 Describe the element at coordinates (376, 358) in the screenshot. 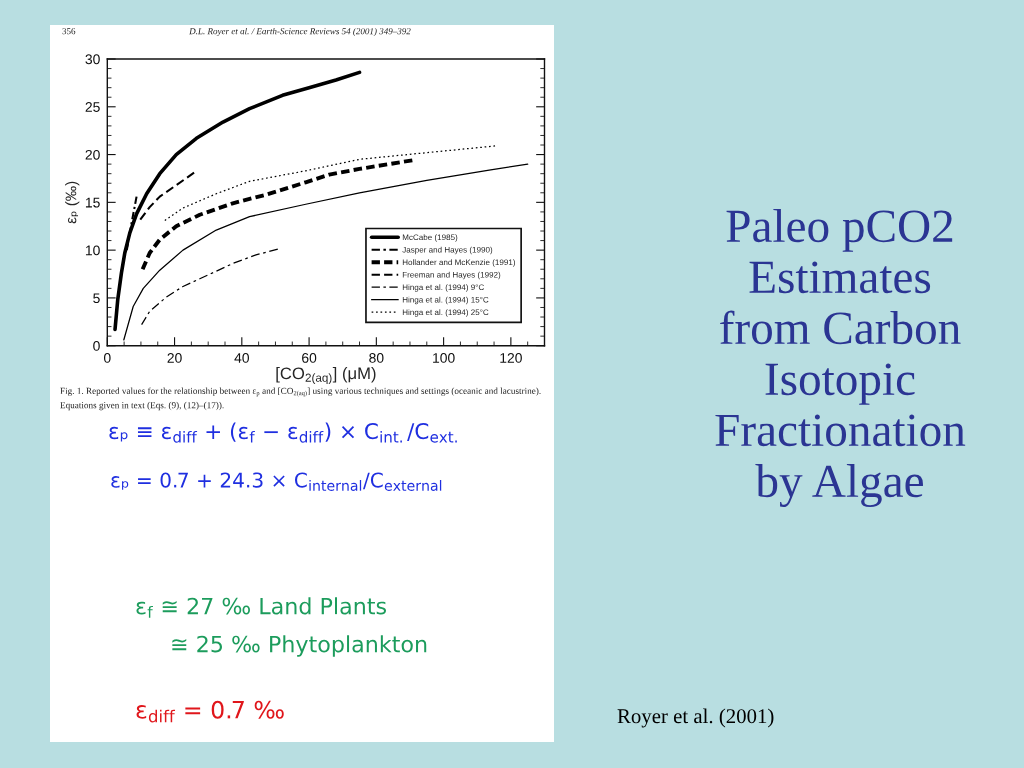

I see `x-tick-label: 80` at that location.